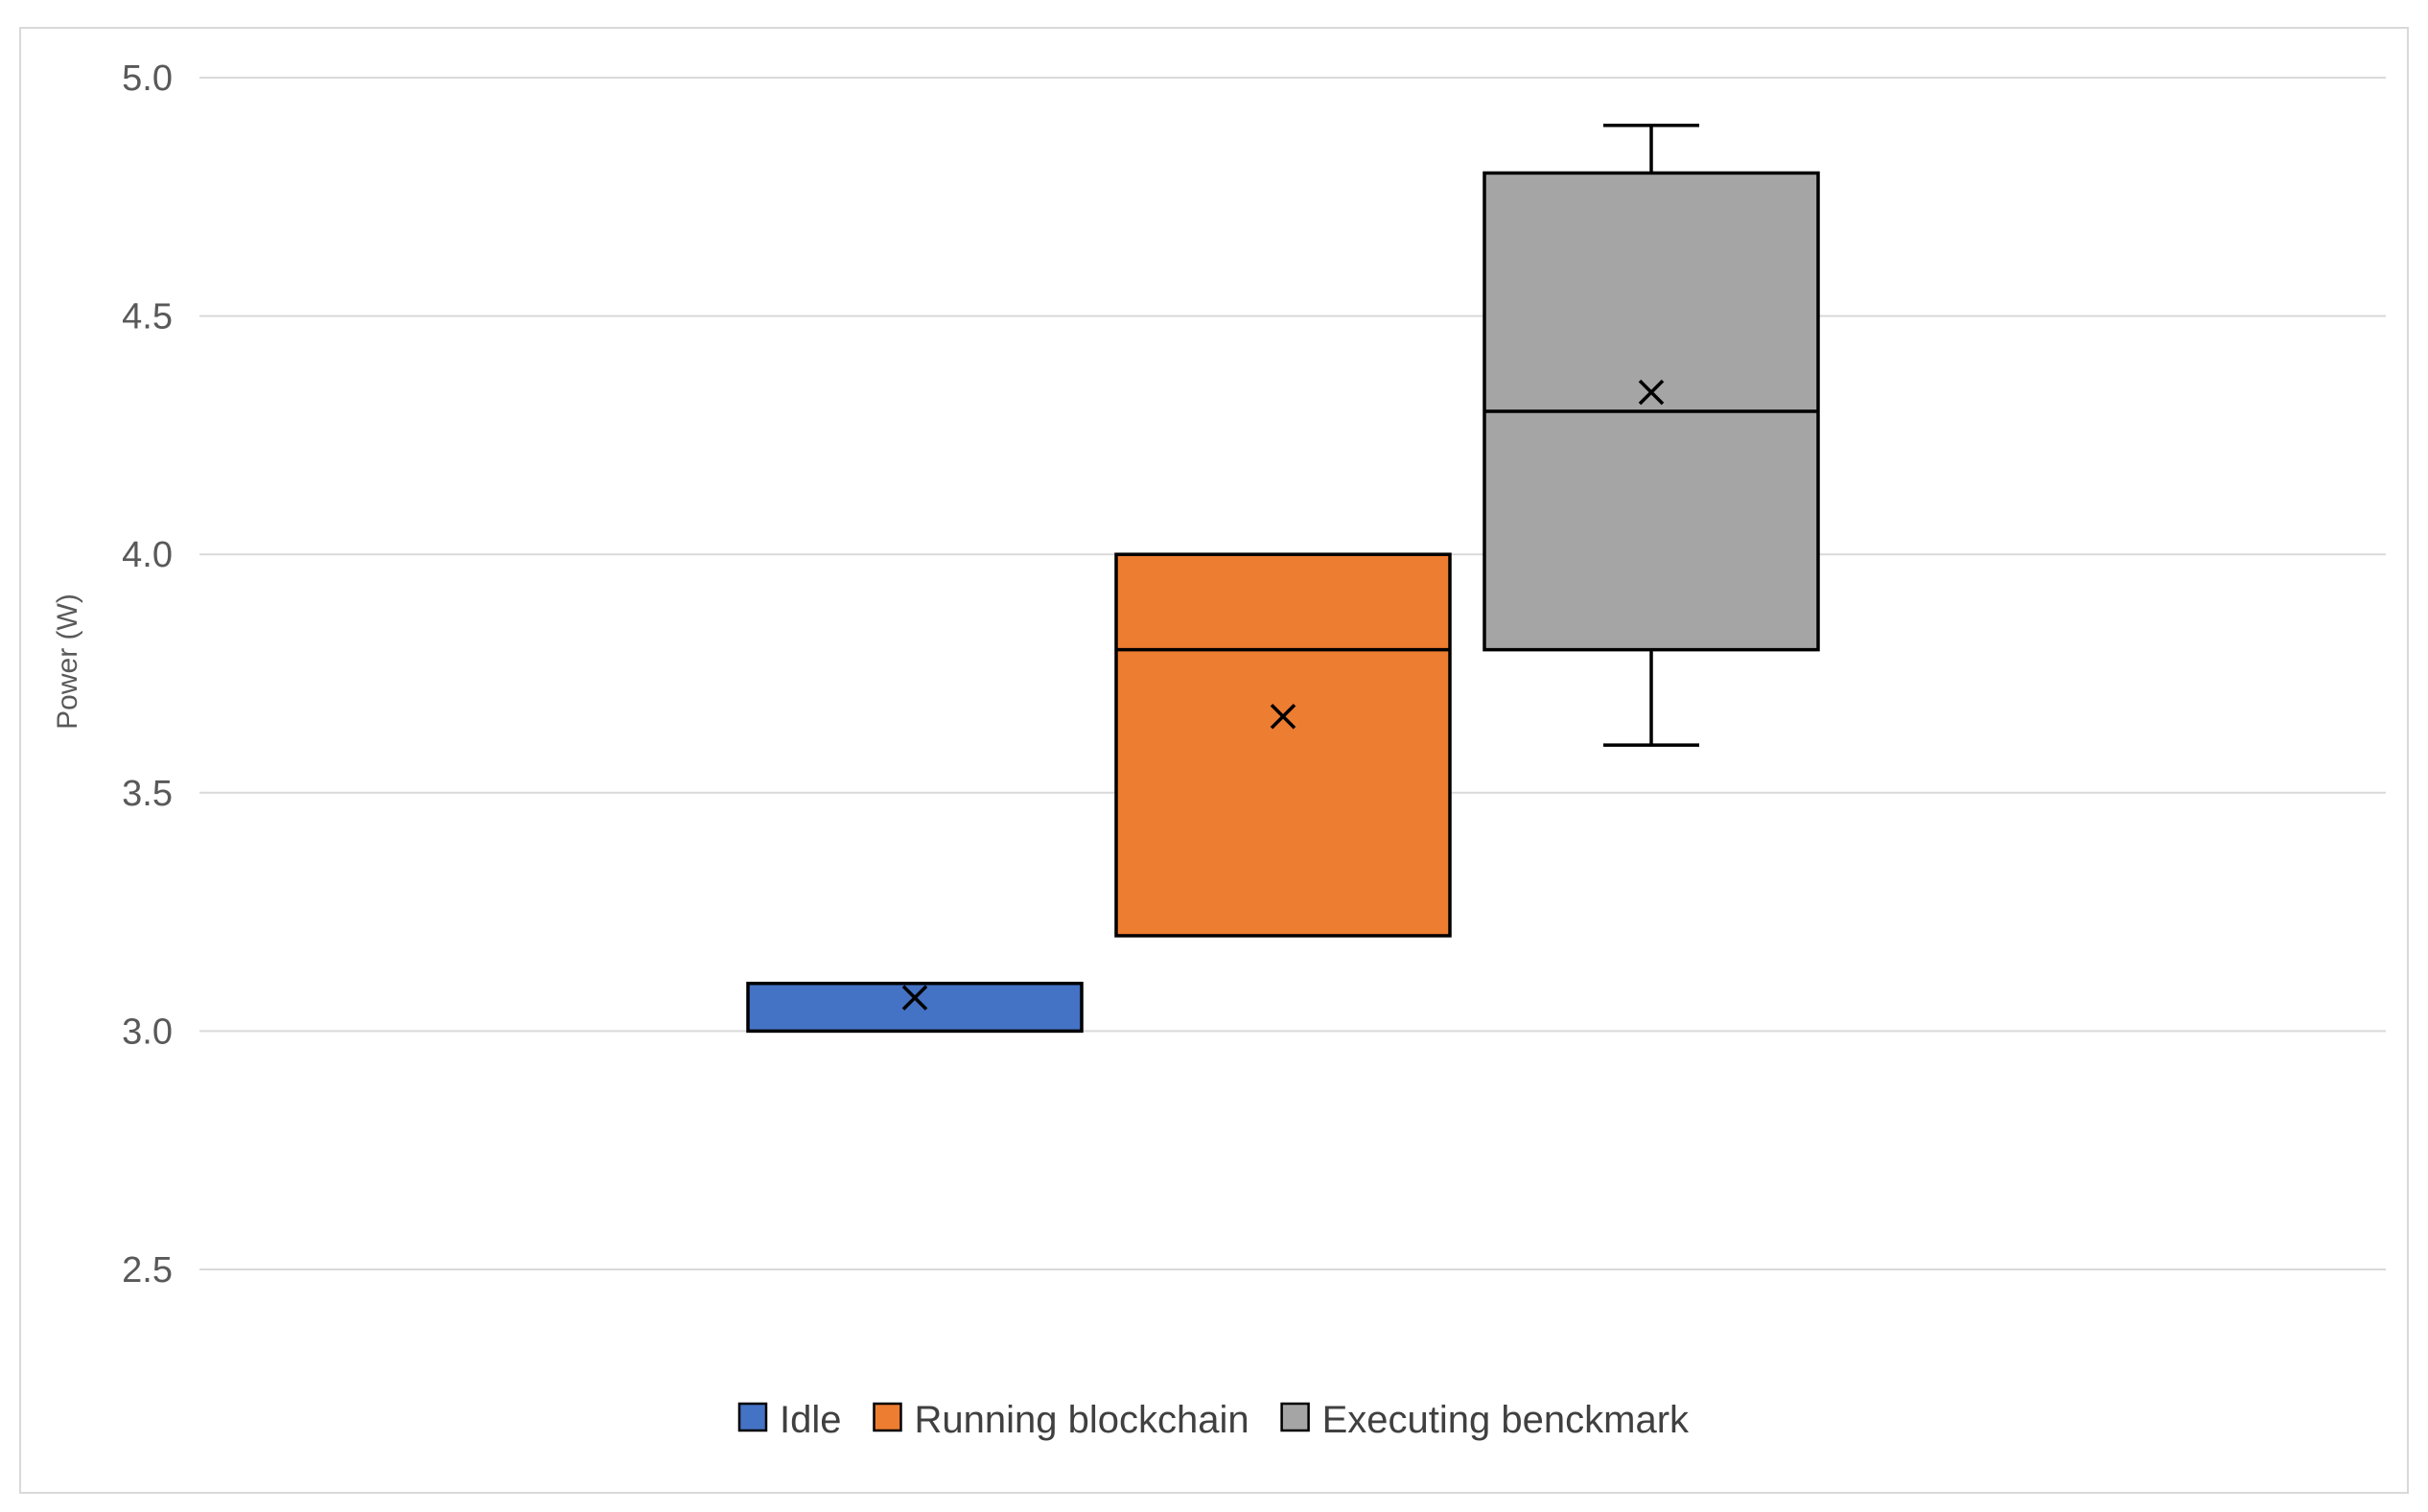  What do you see at coordinates (1506, 1420) in the screenshot?
I see `legend-label-2: Executing benckmark` at bounding box center [1506, 1420].